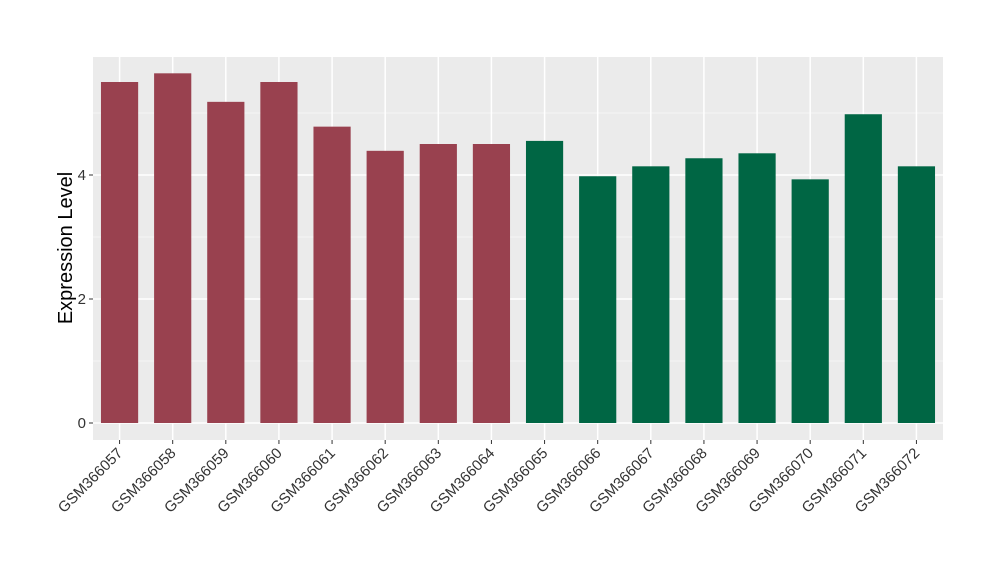  What do you see at coordinates (66, 248) in the screenshot?
I see `y-axis-title: Expression Level` at bounding box center [66, 248].